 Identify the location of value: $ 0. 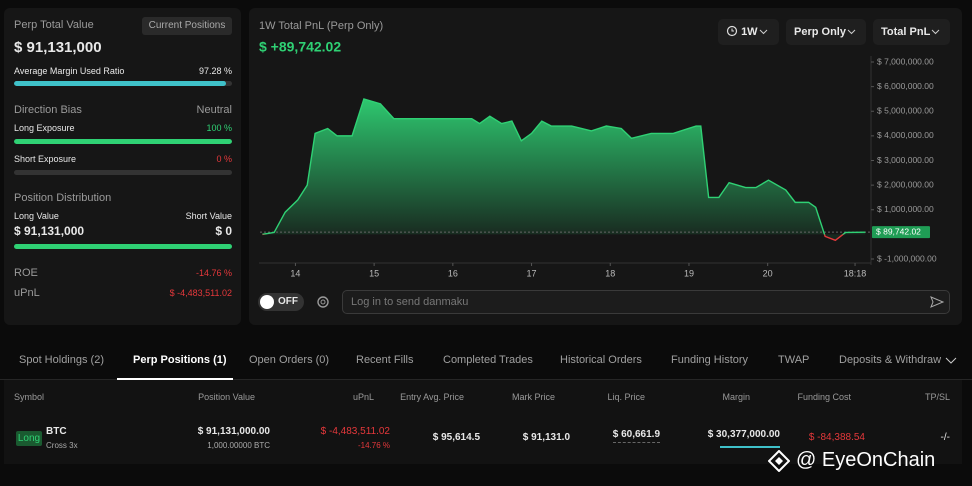
(223, 231).